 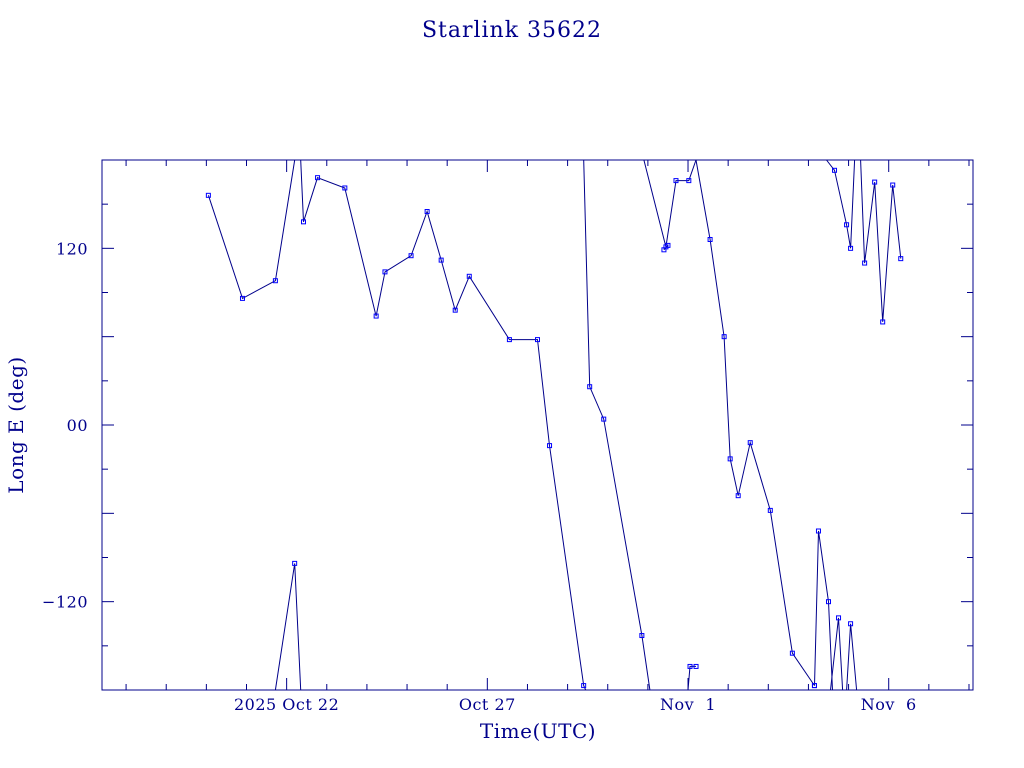 What do you see at coordinates (889, 704) in the screenshot?
I see `x-tick-label: Nov 6` at bounding box center [889, 704].